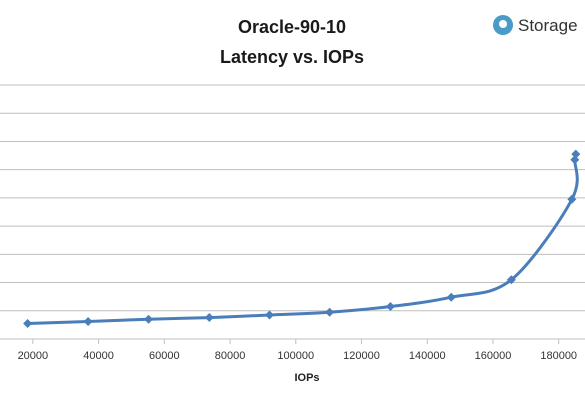  I want to click on x-tick-label: 160000, so click(493, 356).